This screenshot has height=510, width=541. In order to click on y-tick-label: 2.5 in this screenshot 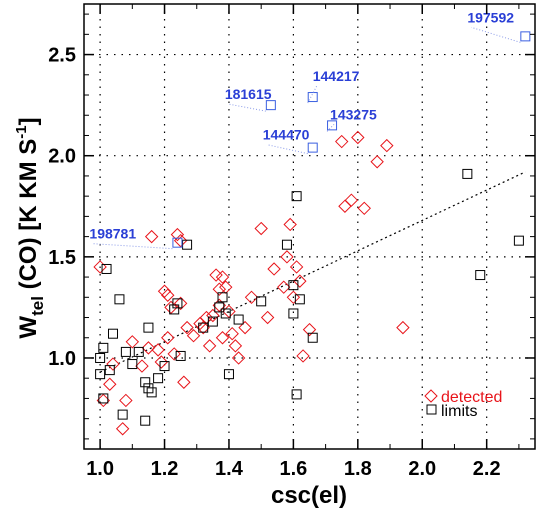, I will do `click(62, 56)`.